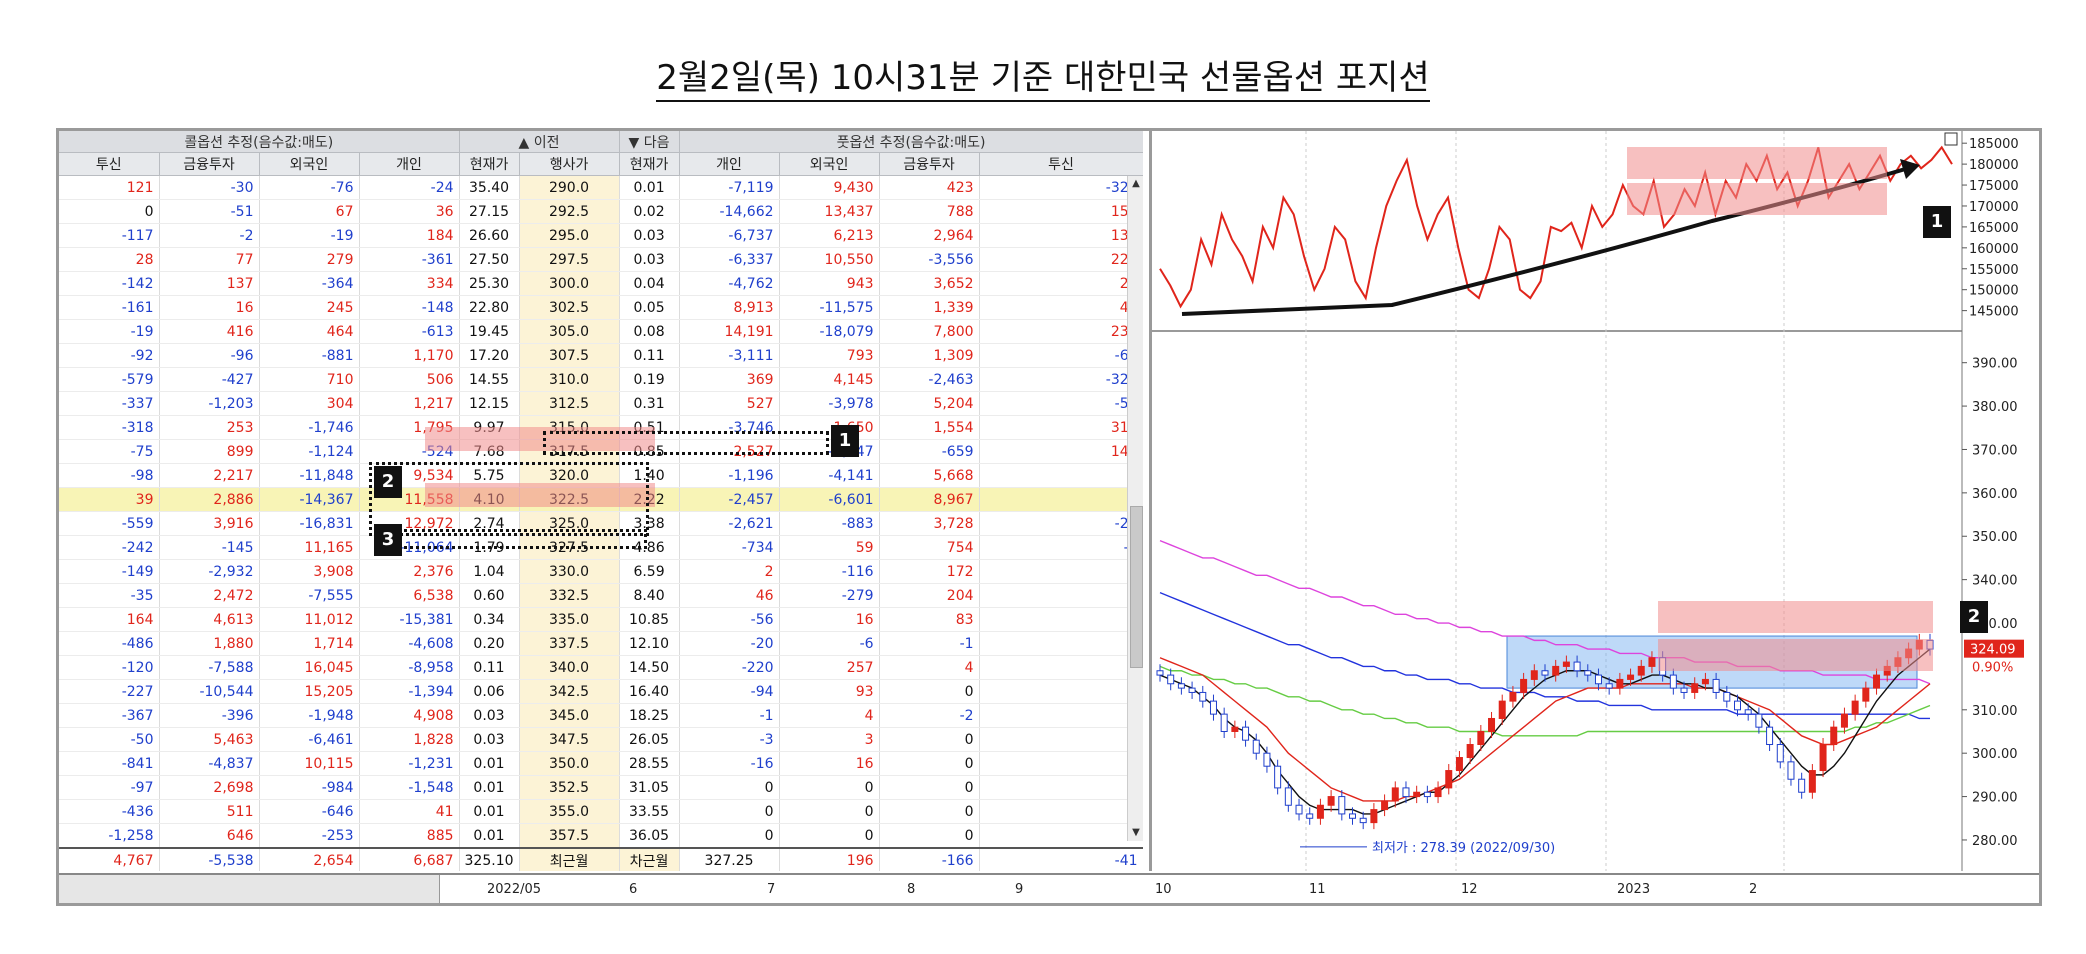 This screenshot has width=2086, height=954. What do you see at coordinates (409, 859) in the screenshot?
I see `total-cell: 6,687` at bounding box center [409, 859].